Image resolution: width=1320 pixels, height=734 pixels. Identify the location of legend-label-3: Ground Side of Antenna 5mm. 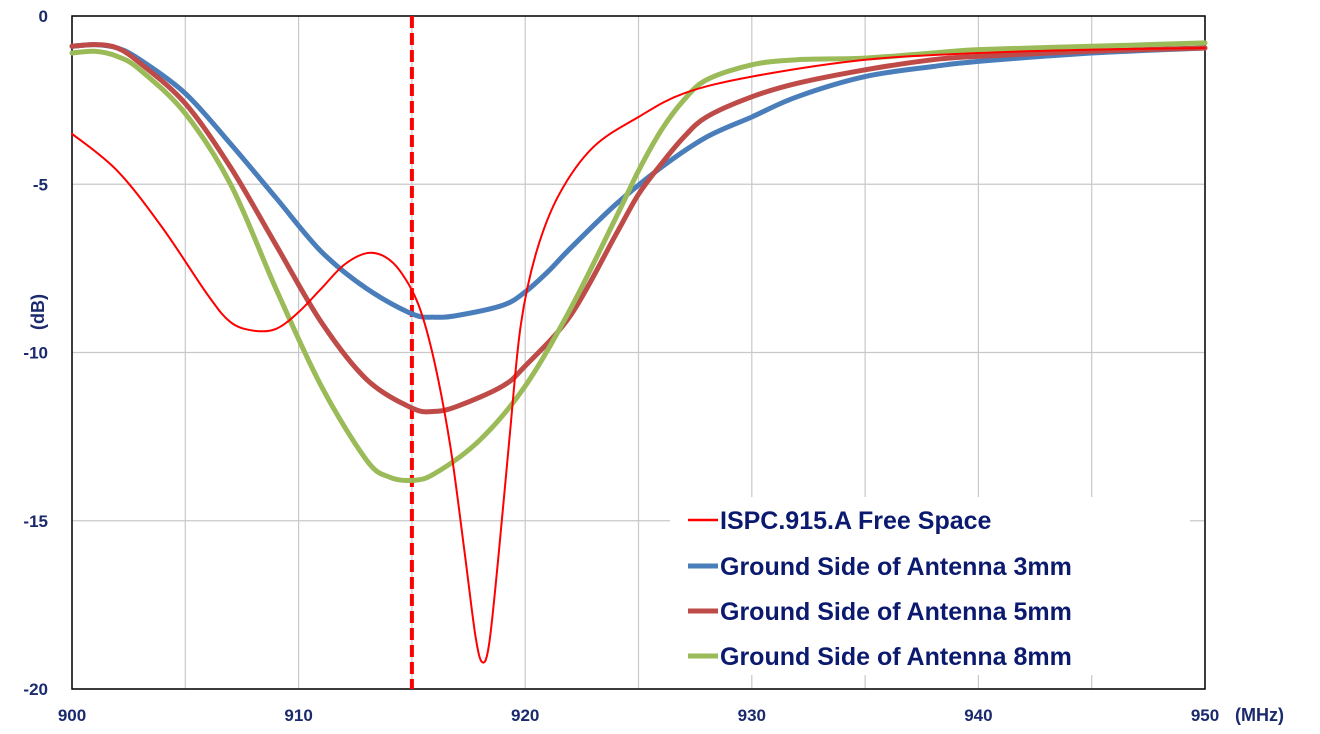
(896, 612).